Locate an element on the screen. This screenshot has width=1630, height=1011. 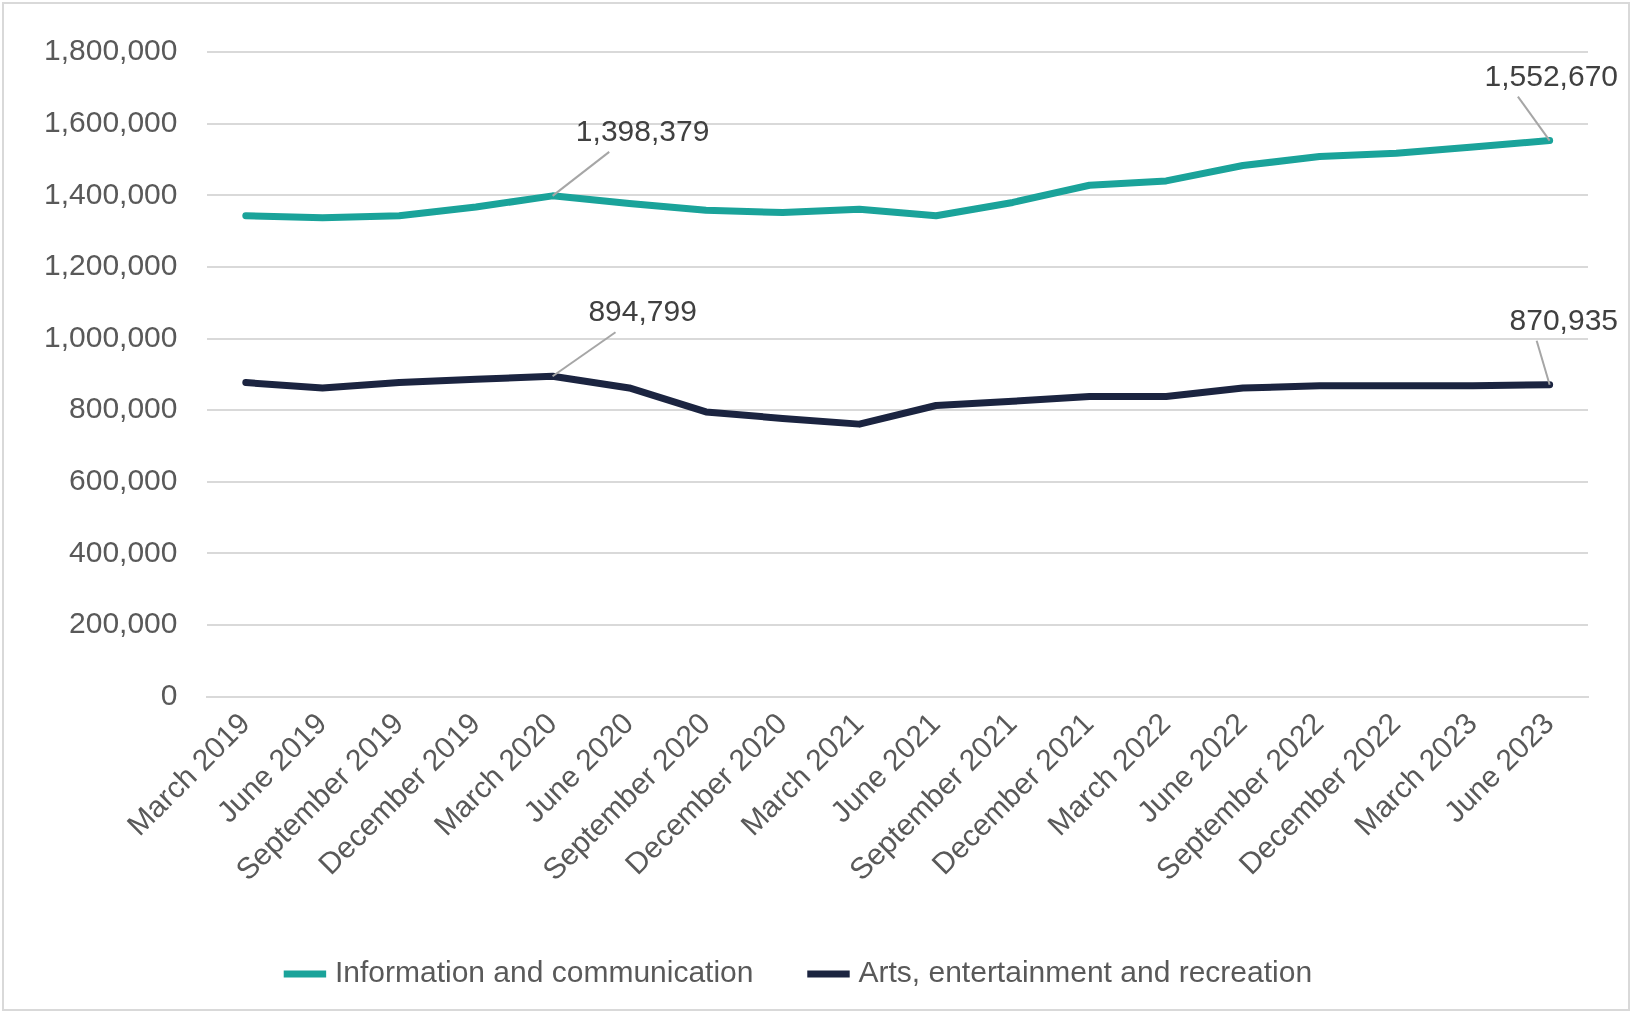
y-tick-label: 200,000 is located at coordinates (123, 623).